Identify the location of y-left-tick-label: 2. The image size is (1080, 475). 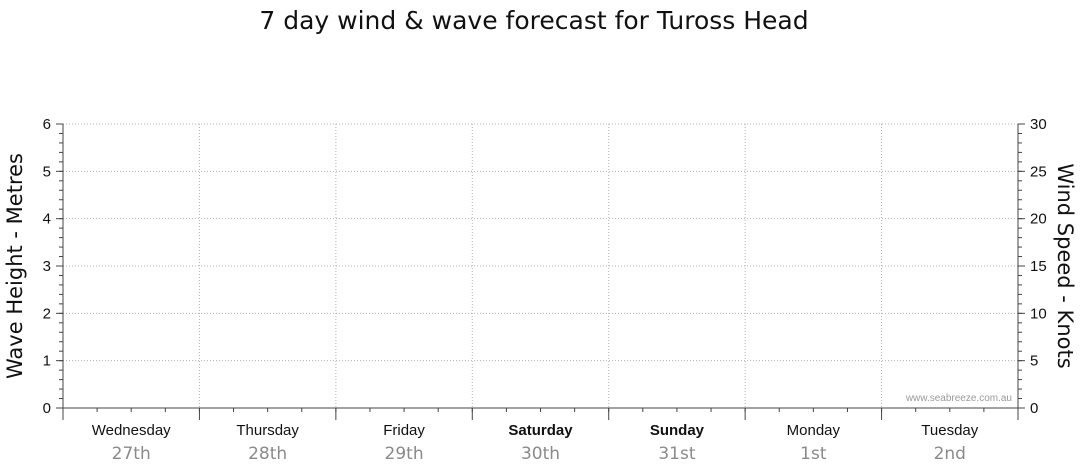
(47, 313).